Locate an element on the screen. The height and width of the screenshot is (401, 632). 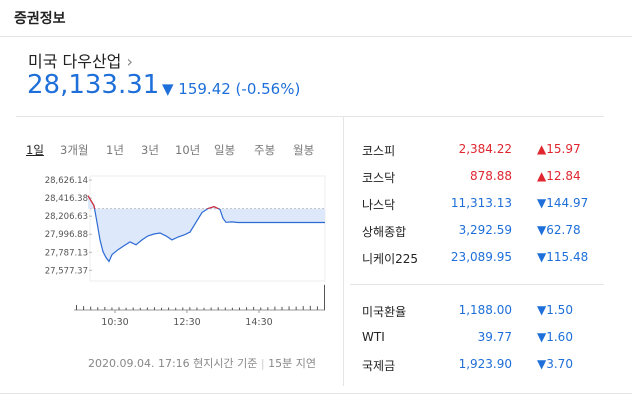
price: 28,133.31 is located at coordinates (93, 85).